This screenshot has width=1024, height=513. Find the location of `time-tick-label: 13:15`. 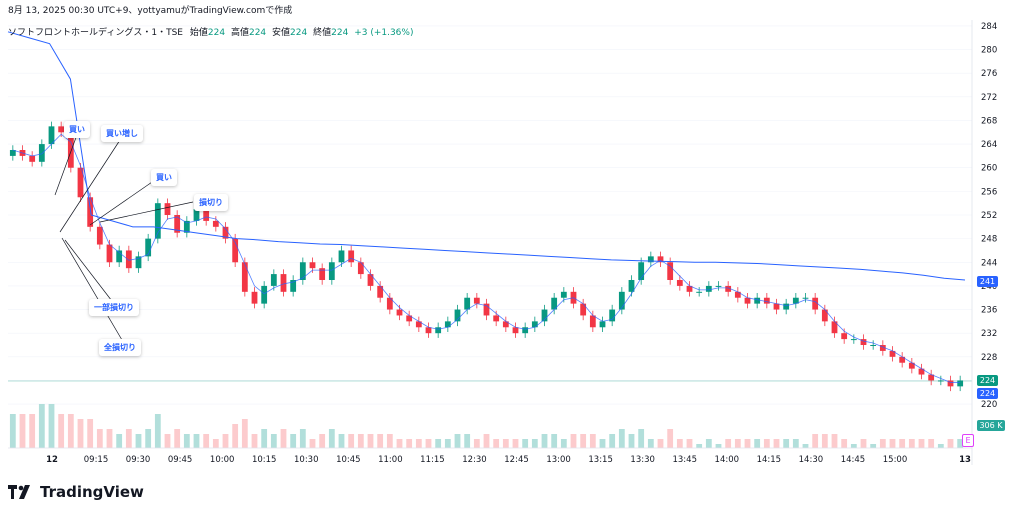

time-tick-label: 13:15 is located at coordinates (600, 460).